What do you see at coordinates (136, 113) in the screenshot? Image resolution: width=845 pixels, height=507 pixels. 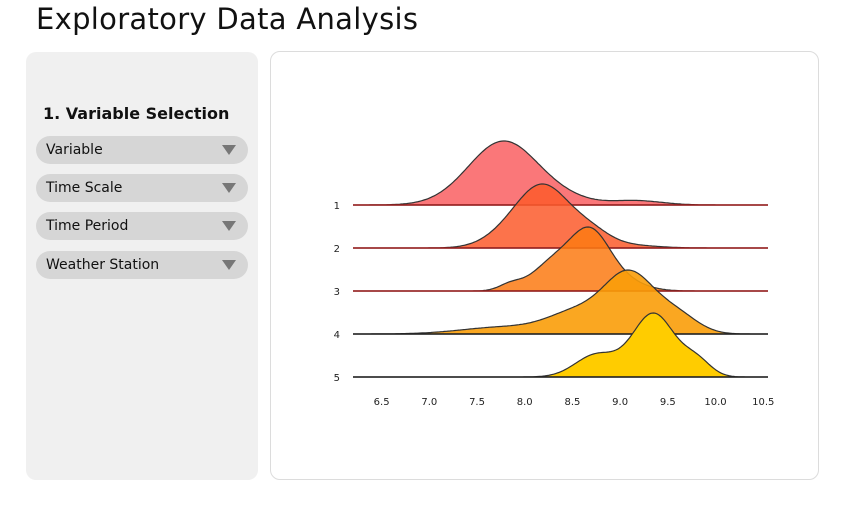 I see `section-title: 1. Variable Selection` at bounding box center [136, 113].